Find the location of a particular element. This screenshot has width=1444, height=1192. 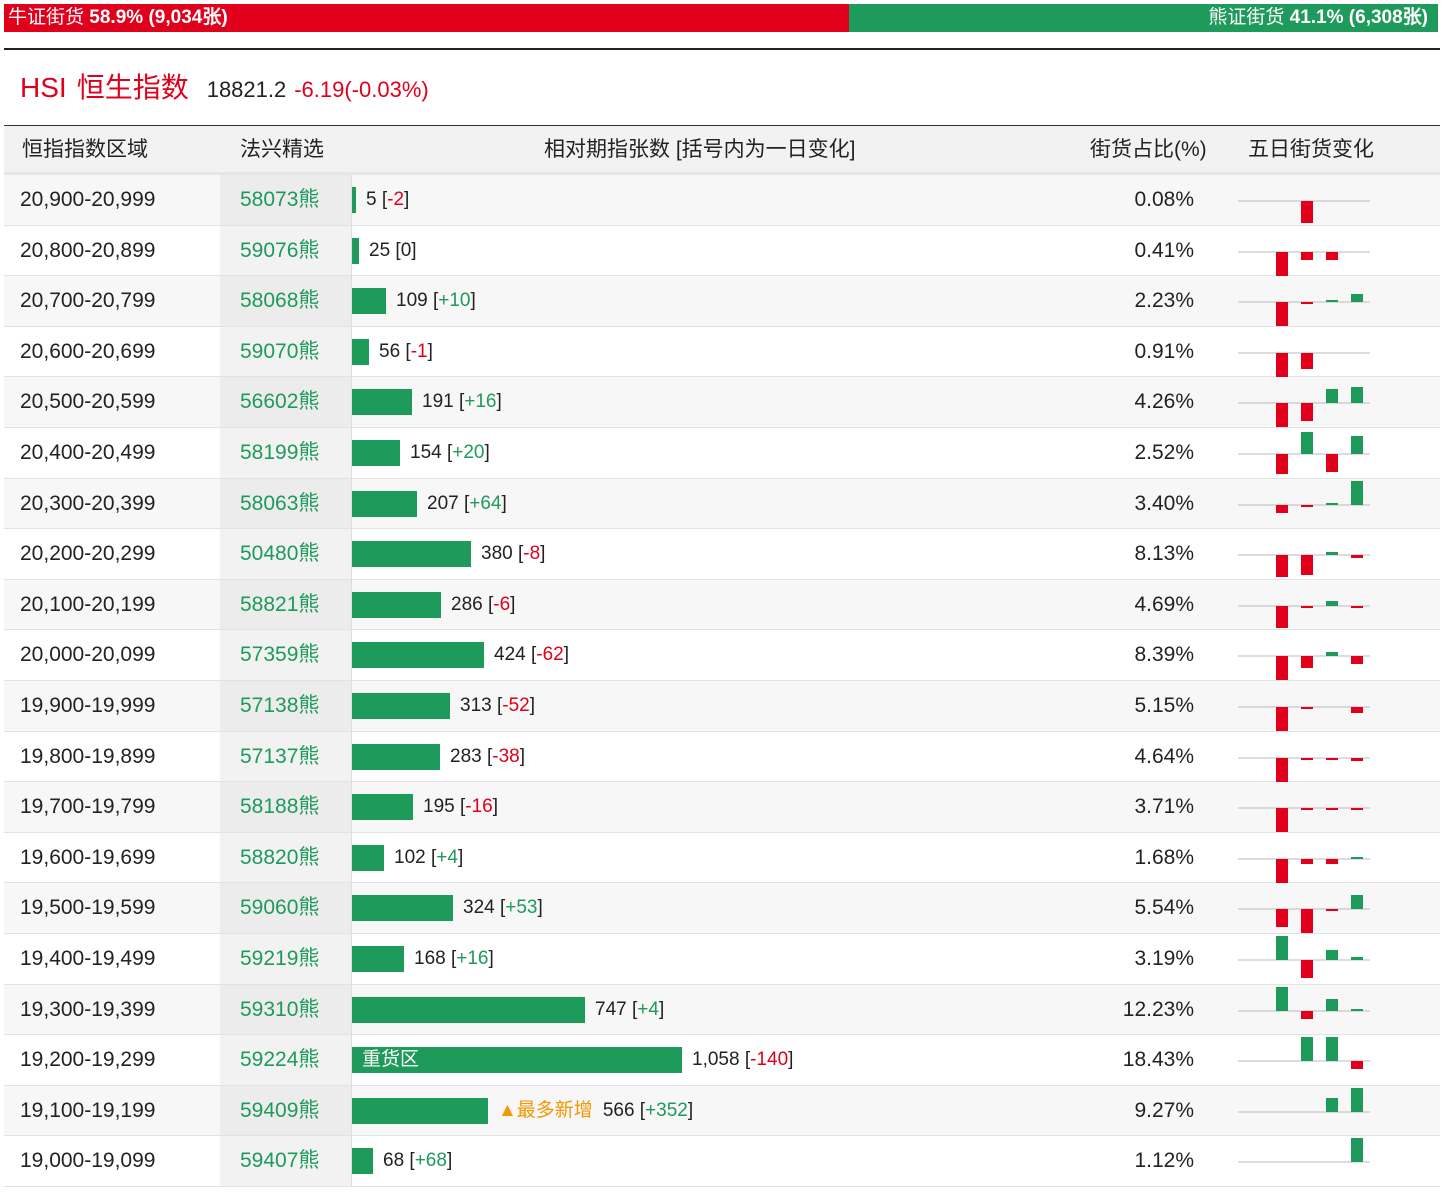

contracts-label: 68 [+68] is located at coordinates (418, 1161).